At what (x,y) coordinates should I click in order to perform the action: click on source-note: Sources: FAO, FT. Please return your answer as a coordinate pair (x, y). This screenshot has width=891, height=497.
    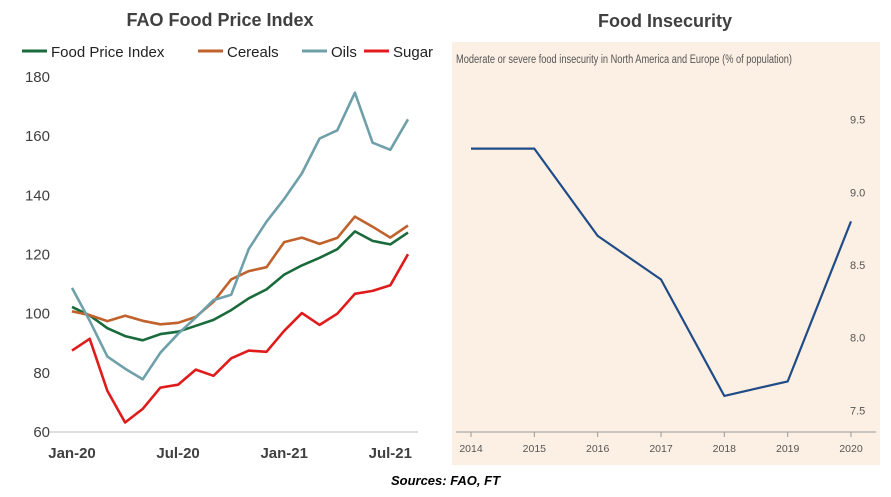
    Looking at the image, I should click on (445, 480).